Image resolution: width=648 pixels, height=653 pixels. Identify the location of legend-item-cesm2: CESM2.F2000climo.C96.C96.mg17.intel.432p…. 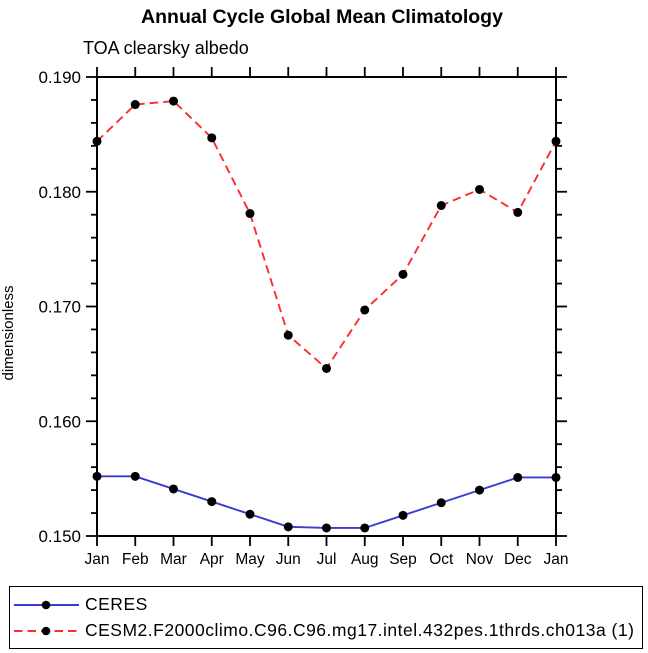
(327, 631).